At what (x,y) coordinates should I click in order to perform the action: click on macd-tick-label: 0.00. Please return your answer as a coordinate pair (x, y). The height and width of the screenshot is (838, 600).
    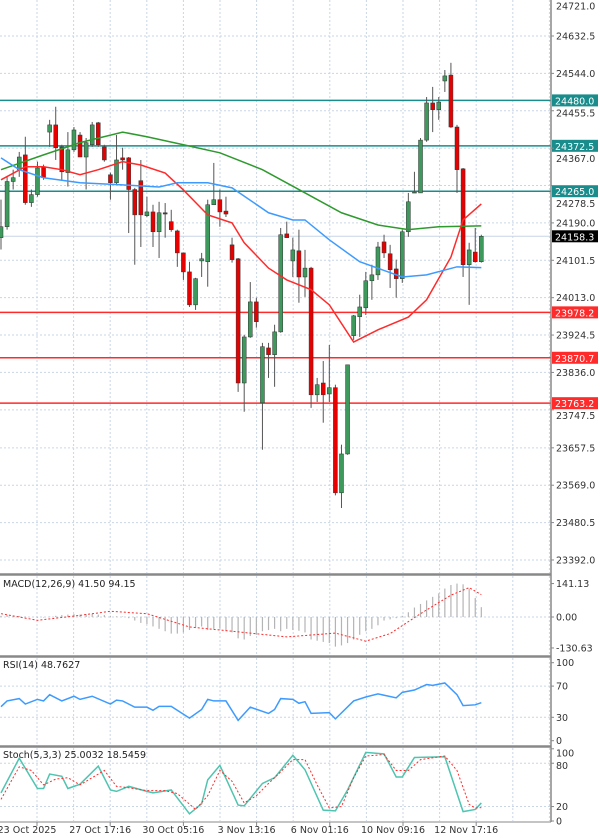
    Looking at the image, I should click on (566, 618).